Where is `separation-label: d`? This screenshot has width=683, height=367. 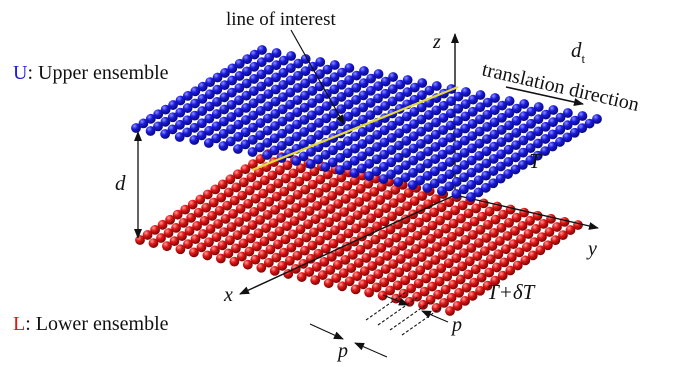
separation-label: d is located at coordinates (120, 183).